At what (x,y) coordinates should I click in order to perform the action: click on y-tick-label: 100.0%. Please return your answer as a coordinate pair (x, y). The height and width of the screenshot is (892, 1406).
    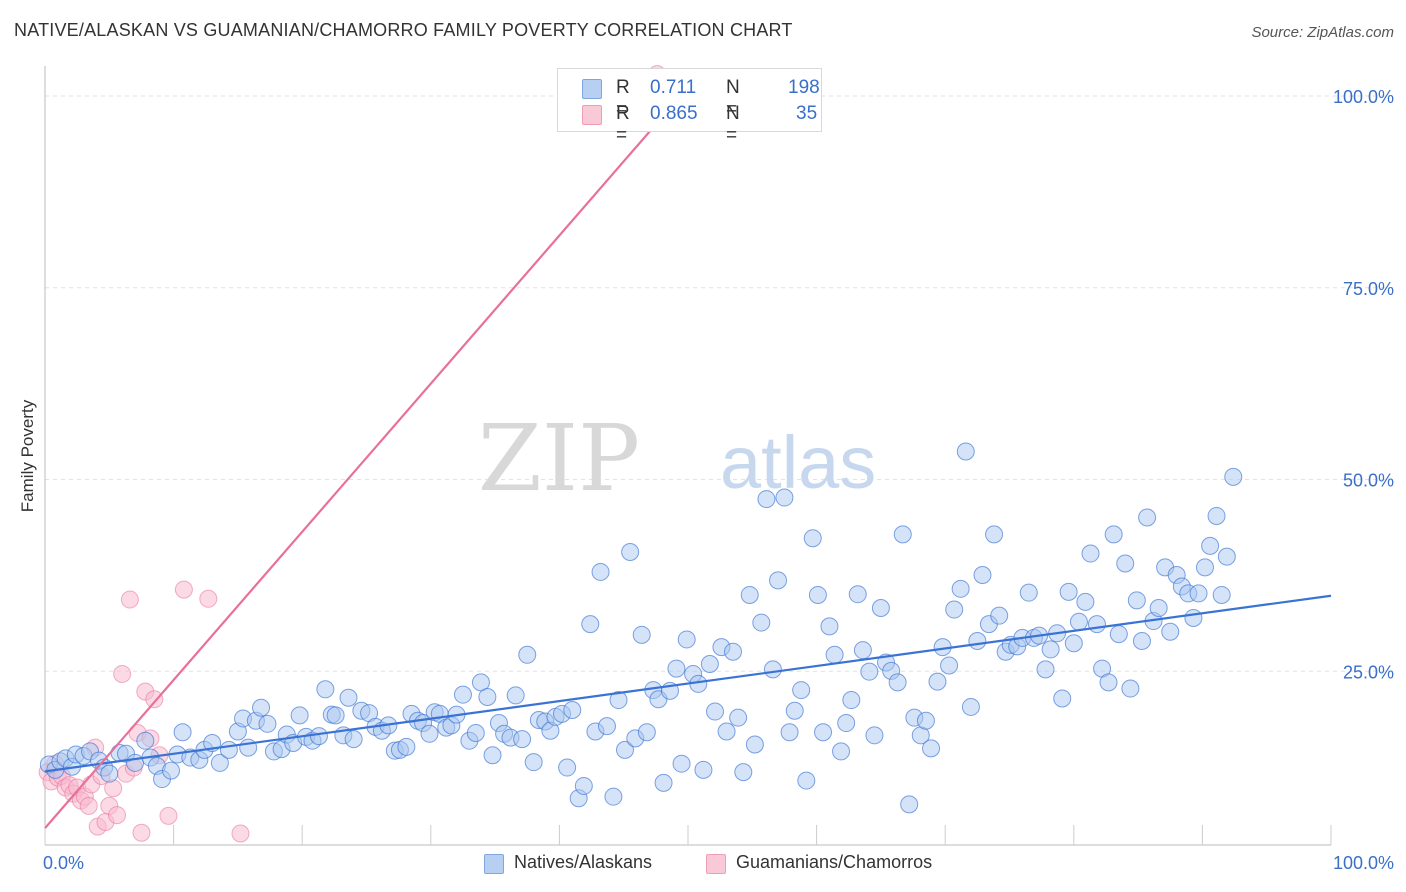
    Looking at the image, I should click on (1363, 97).